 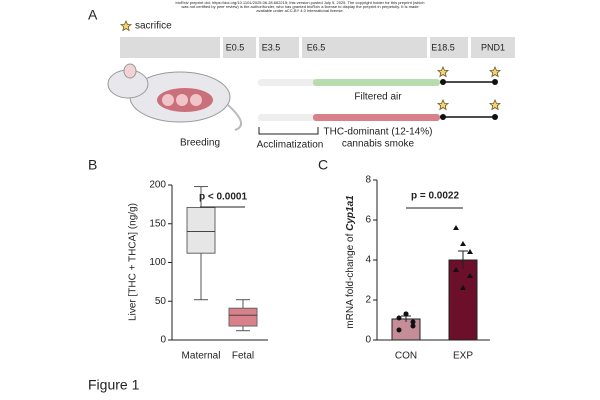 I want to click on y-tick-label: 4, so click(x=368, y=260).